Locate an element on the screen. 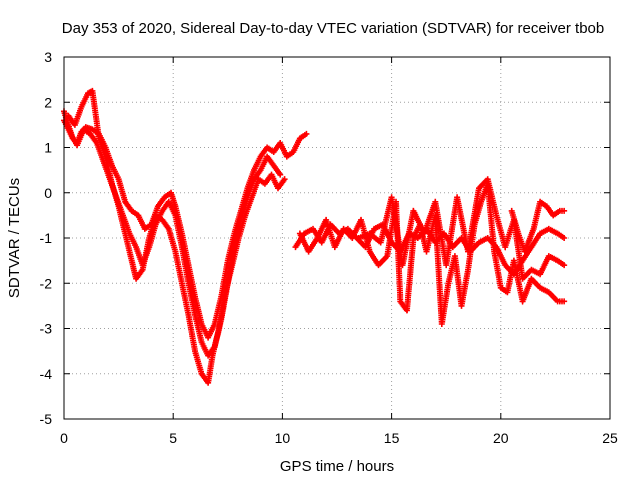 Image resolution: width=640 pixels, height=480 pixels. y-tick-label: 0 is located at coordinates (48, 193).